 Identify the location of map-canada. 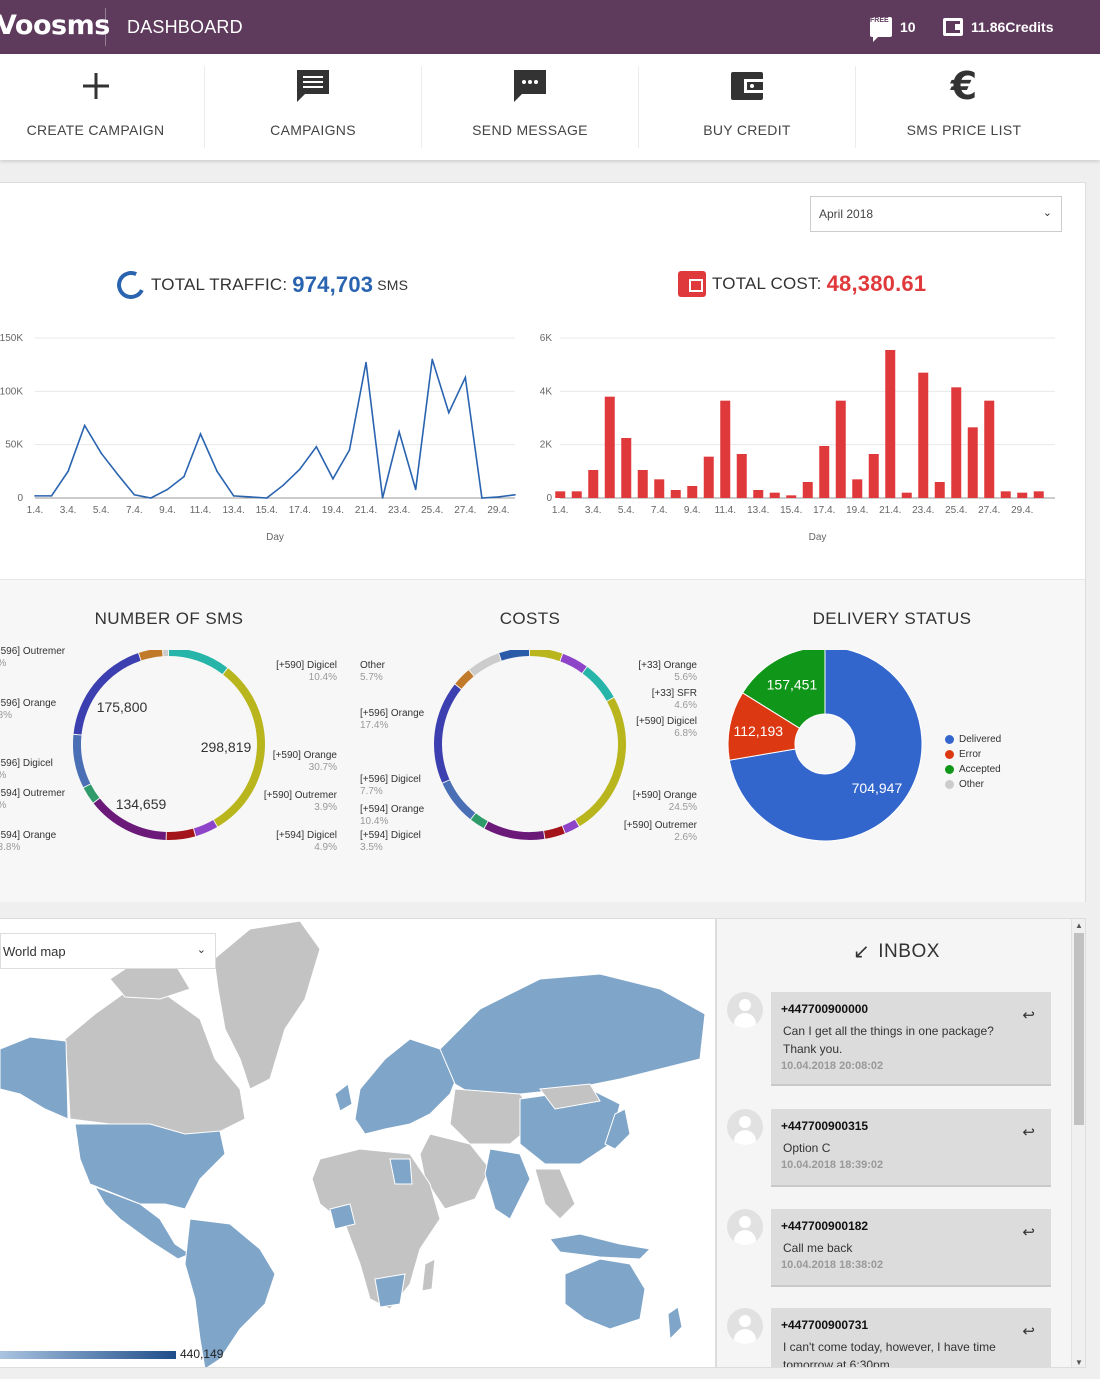
(155, 1061).